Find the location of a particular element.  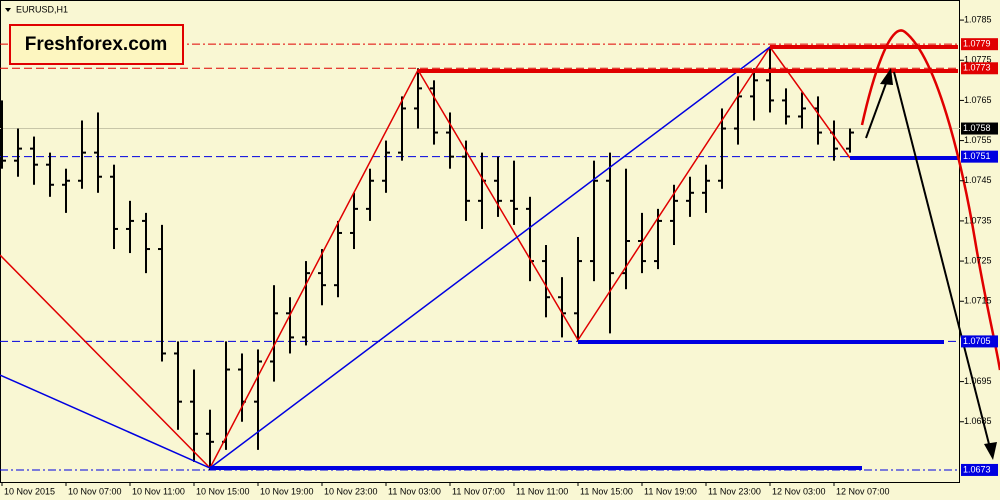

x-tick-label: 11 Nov 11:00 is located at coordinates (542, 491).